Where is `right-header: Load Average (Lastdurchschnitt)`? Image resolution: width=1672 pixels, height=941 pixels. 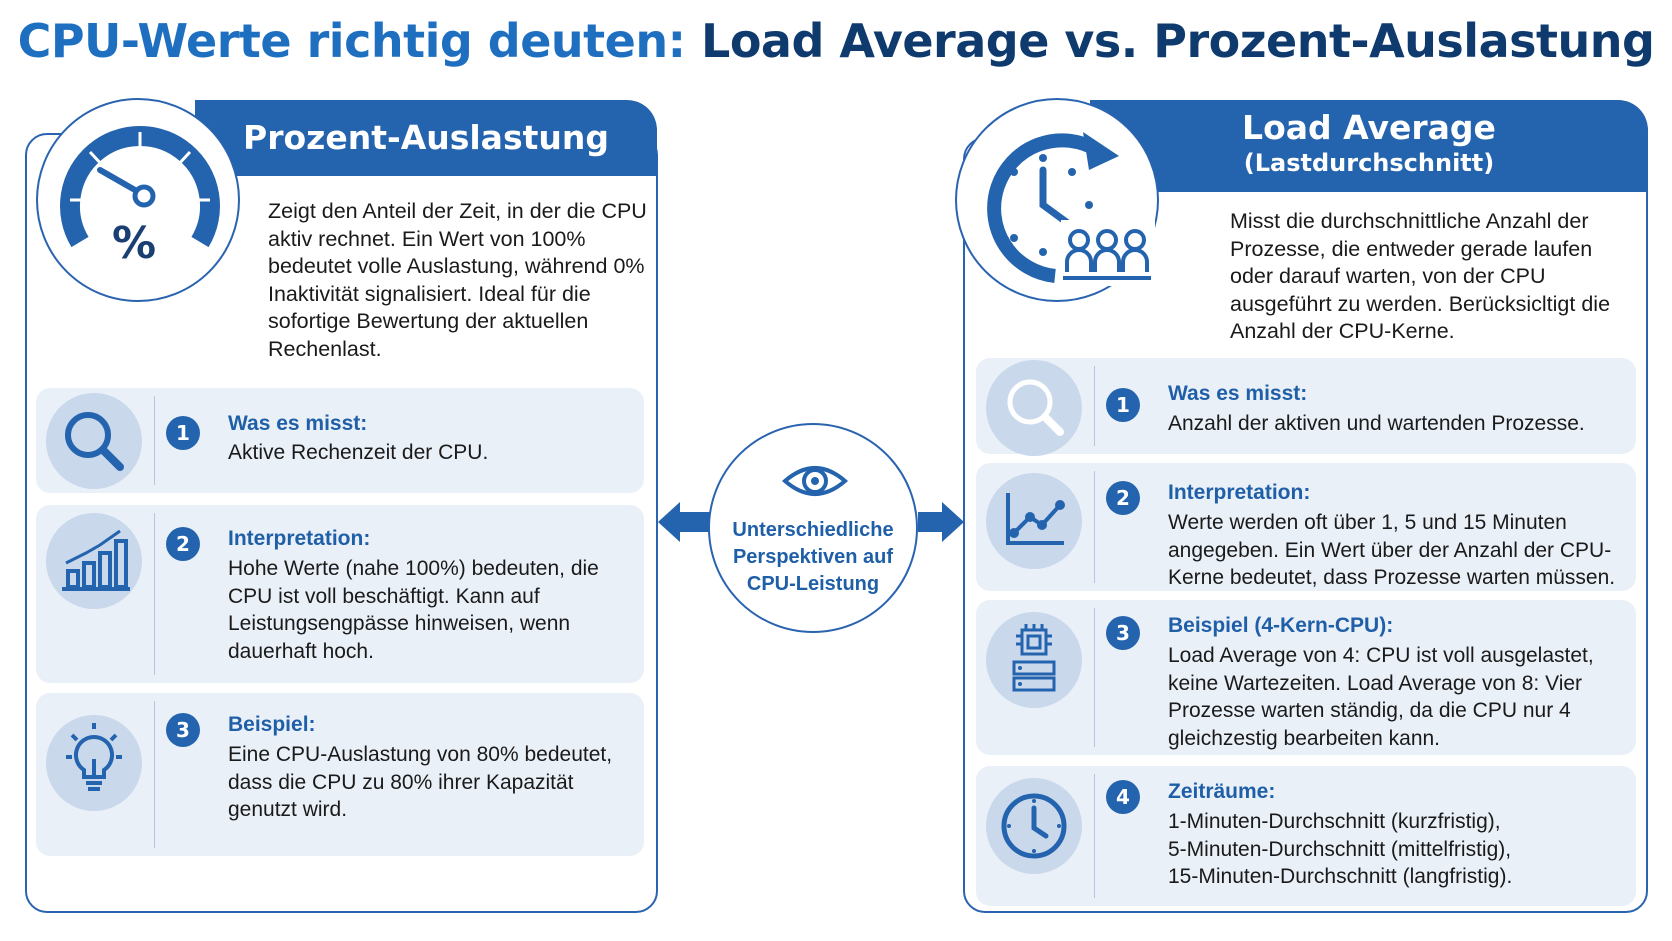
right-header: Load Average (Lastdurchschnitt) is located at coordinates (1369, 146).